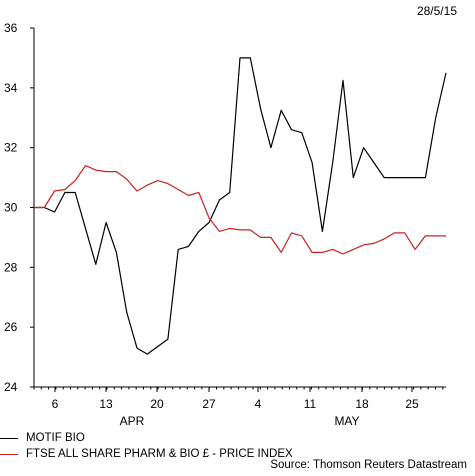  Describe the element at coordinates (436, 11) in the screenshot. I see `chart-date: 28/5/15` at that location.